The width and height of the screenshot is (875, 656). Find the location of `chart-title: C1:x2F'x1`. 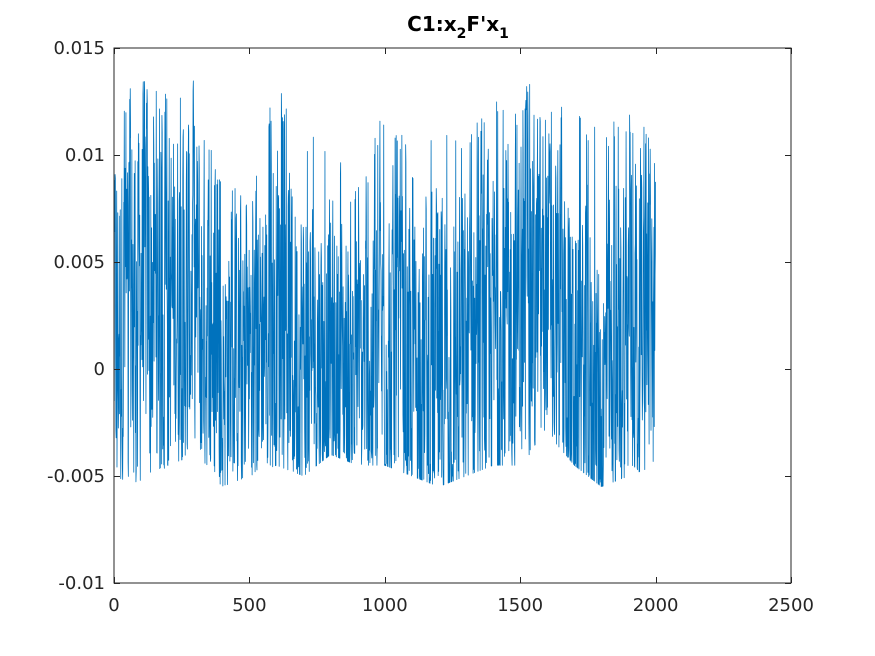

chart-title: C1:x2F'x1 is located at coordinates (458, 27).